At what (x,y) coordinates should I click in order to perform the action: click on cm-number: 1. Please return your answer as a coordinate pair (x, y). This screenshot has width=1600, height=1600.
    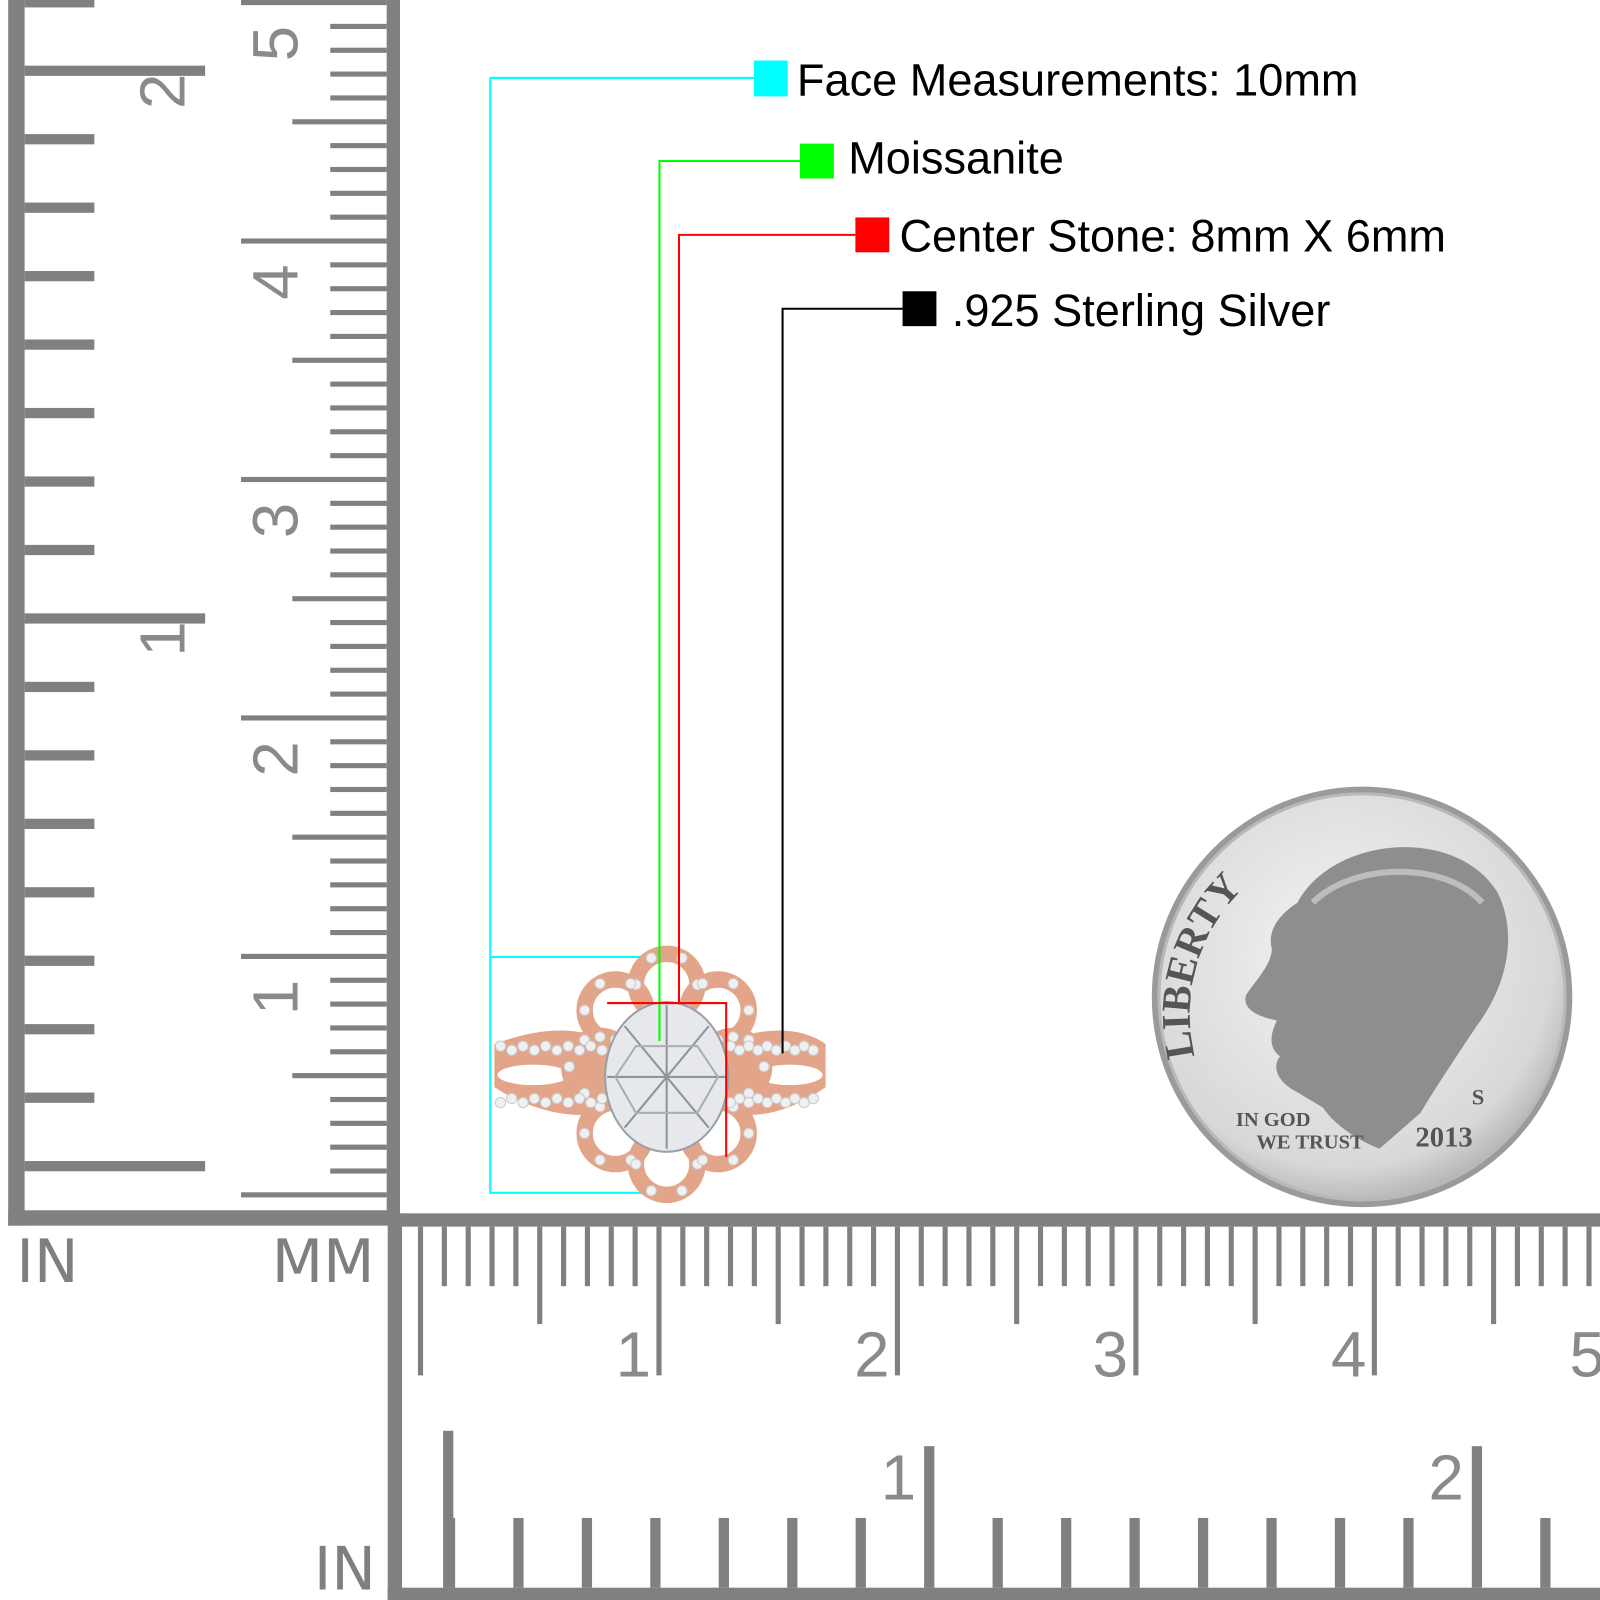
    Looking at the image, I should click on (633, 1354).